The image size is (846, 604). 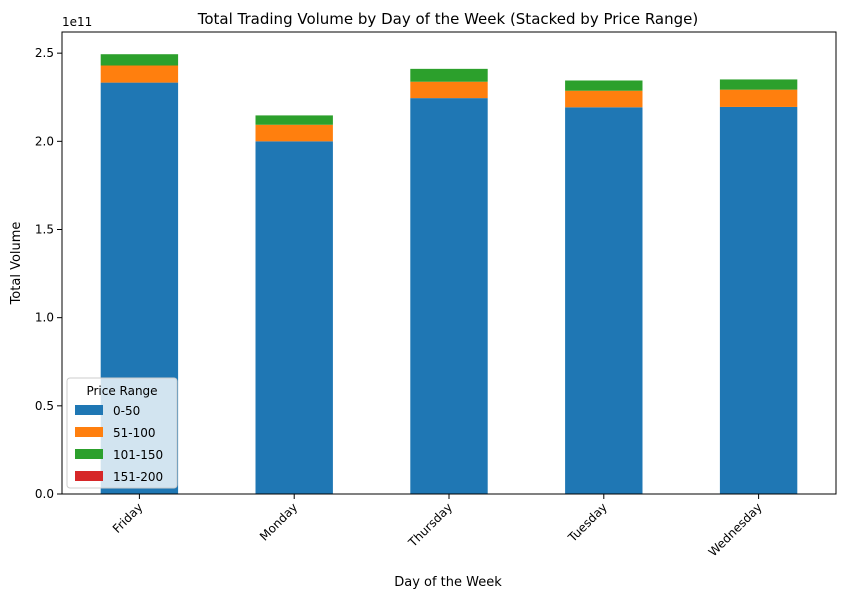 I want to click on y-tick-label: 1.0, so click(x=44, y=318).